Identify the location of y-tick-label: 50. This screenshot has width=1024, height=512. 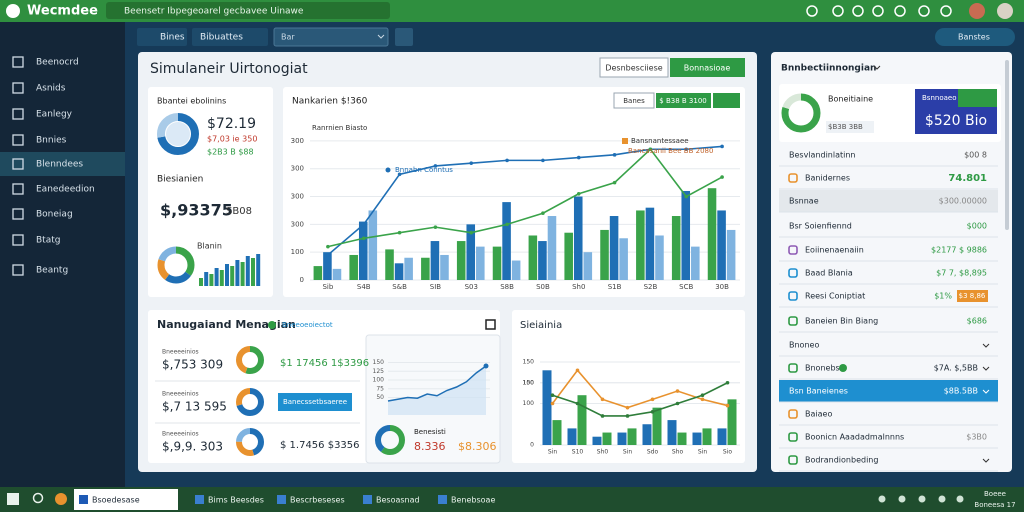
(380, 397).